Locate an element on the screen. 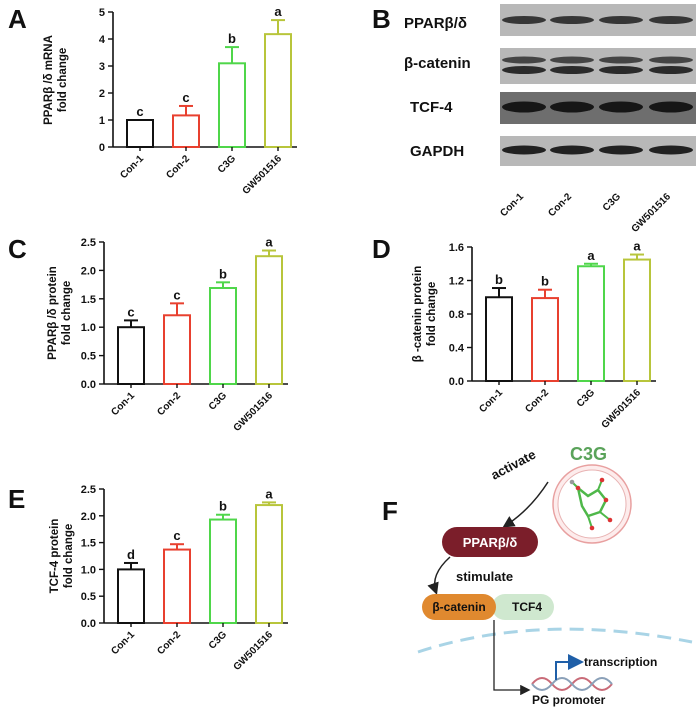 This screenshot has height=708, width=700. panel-letter-d: D is located at coordinates (381, 249).